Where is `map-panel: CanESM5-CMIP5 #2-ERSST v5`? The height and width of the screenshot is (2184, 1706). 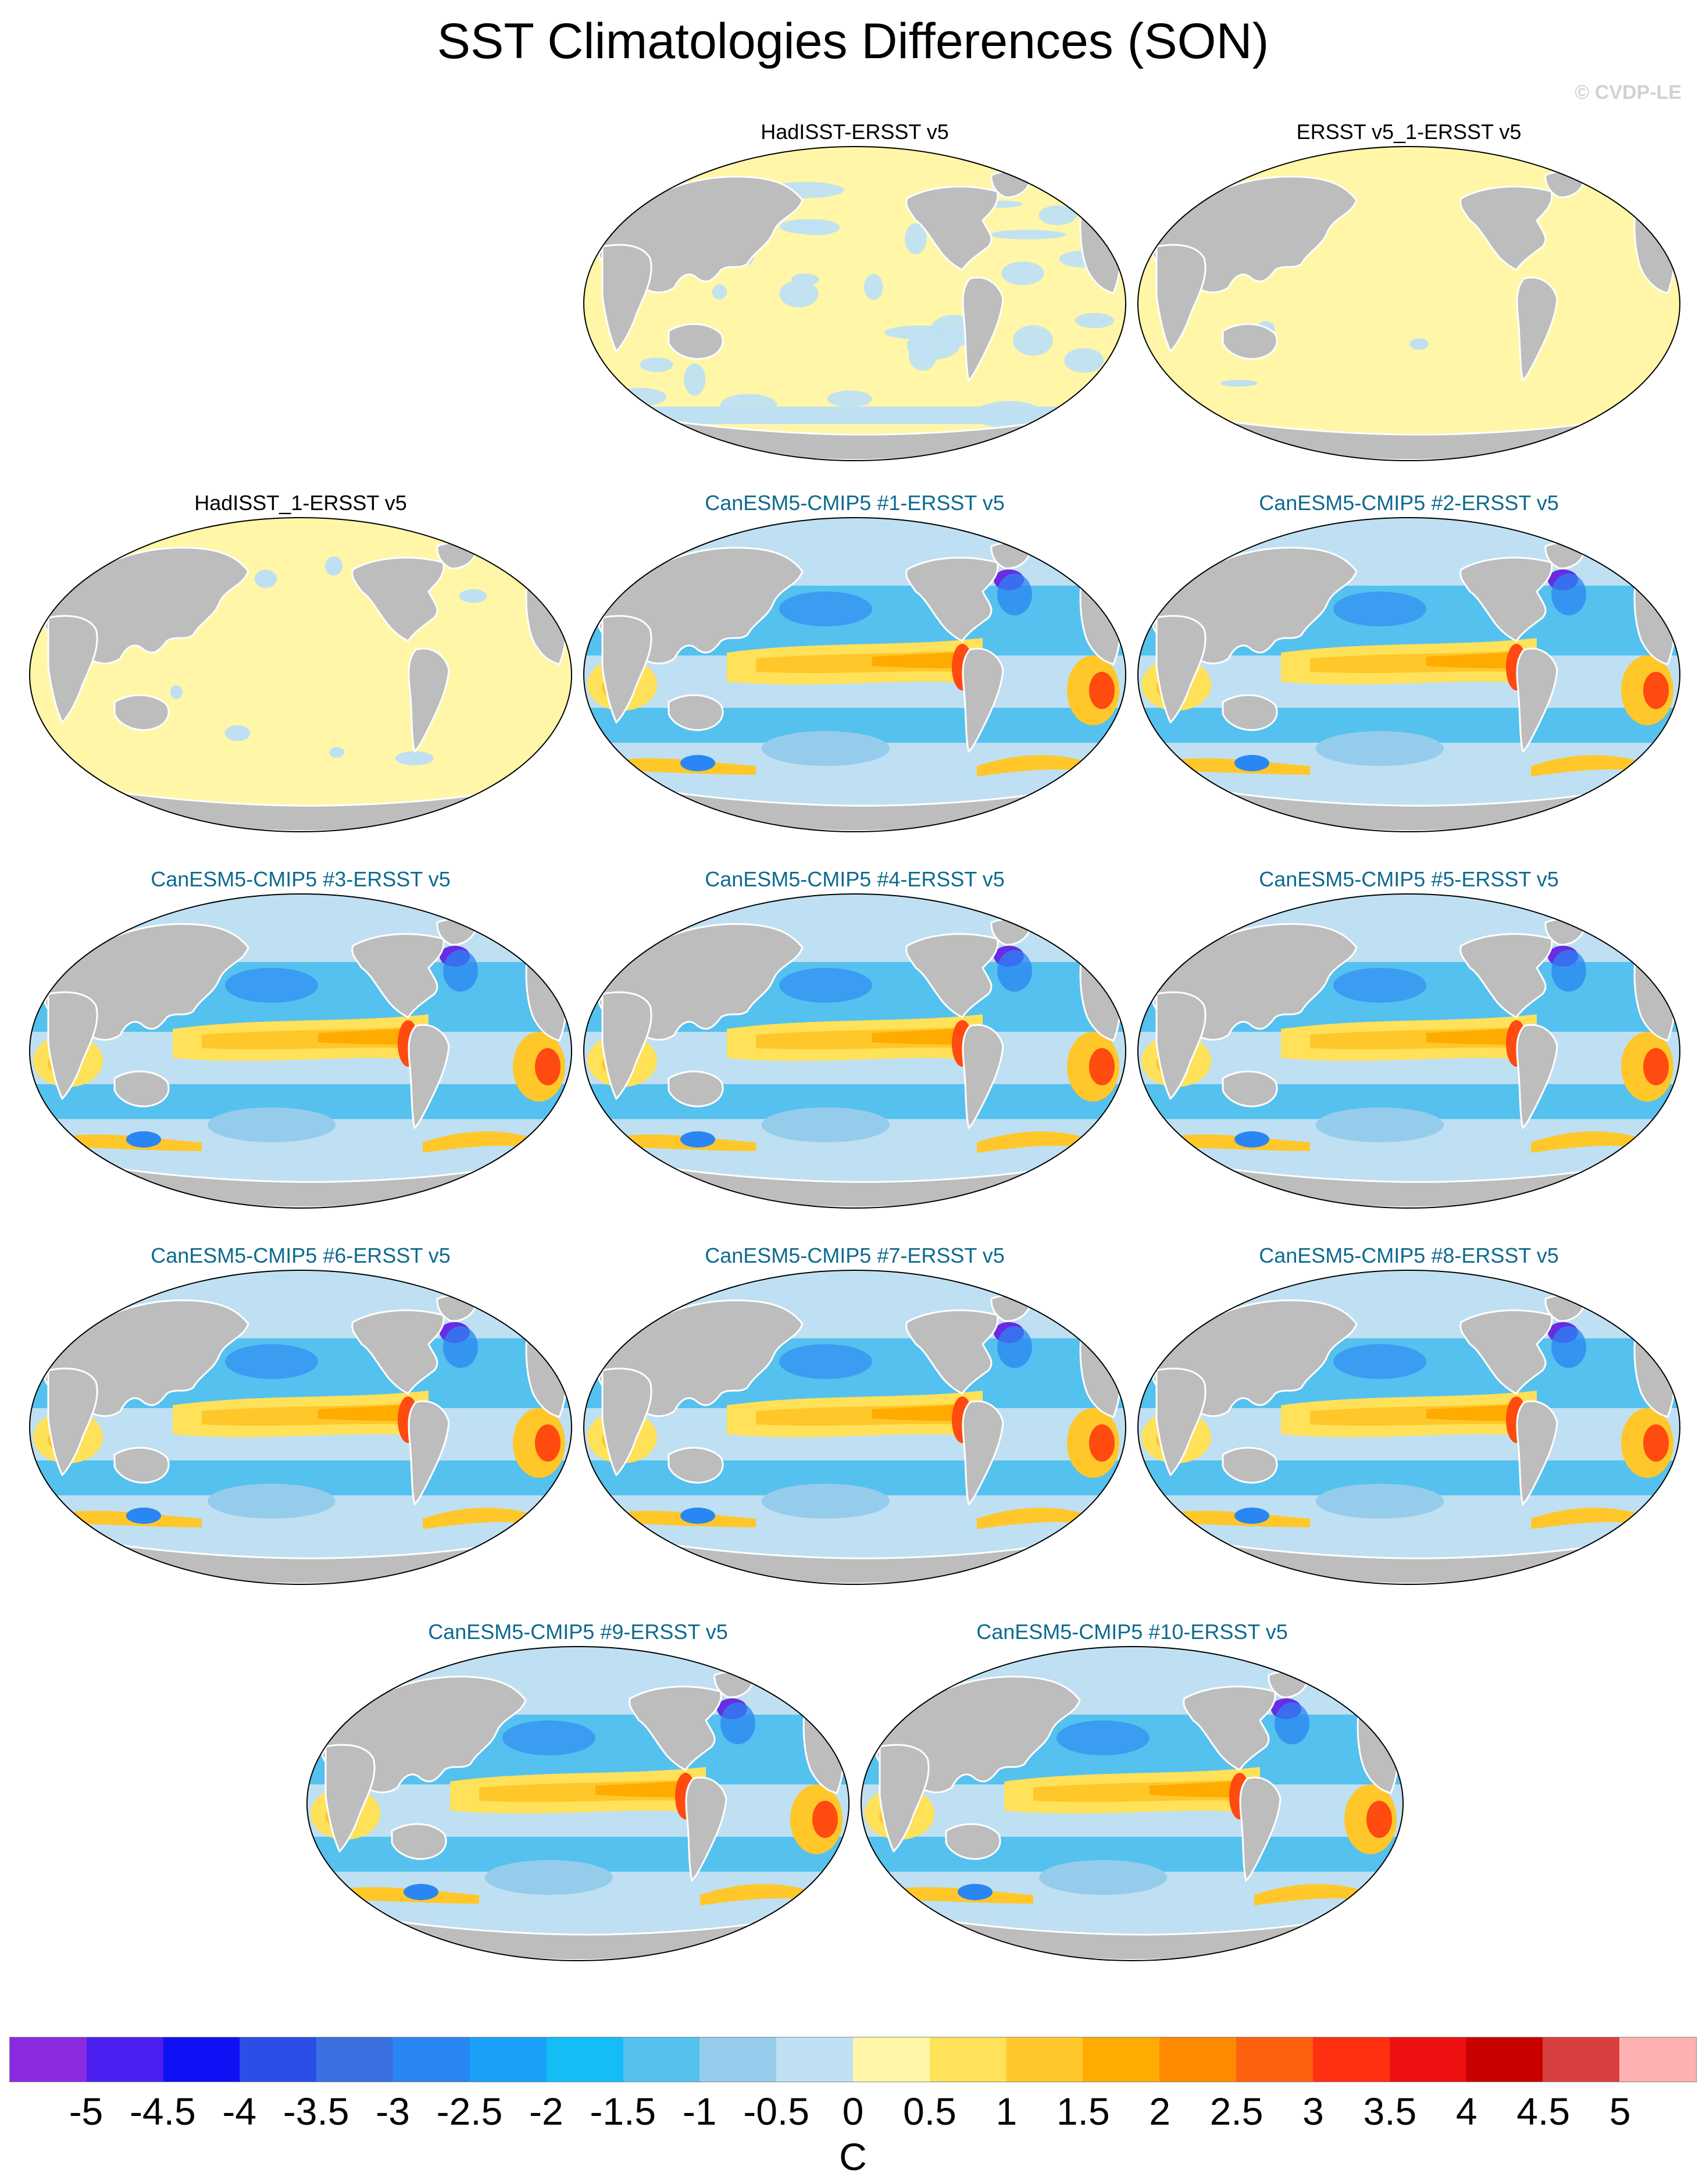
map-panel: CanESM5-CMIP5 #2-ERSST v5 is located at coordinates (1409, 662).